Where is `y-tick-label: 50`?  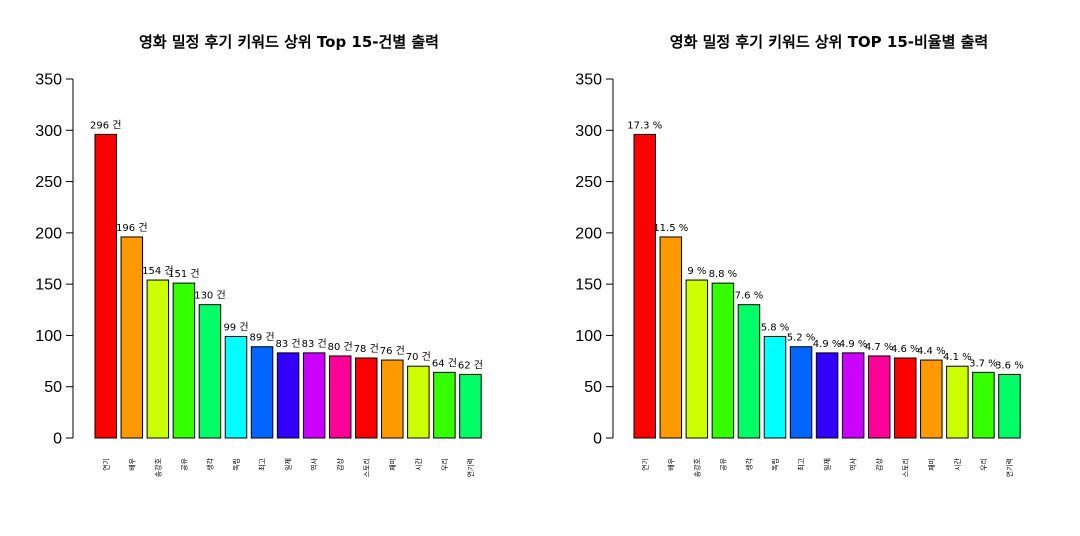 y-tick-label: 50 is located at coordinates (53, 387).